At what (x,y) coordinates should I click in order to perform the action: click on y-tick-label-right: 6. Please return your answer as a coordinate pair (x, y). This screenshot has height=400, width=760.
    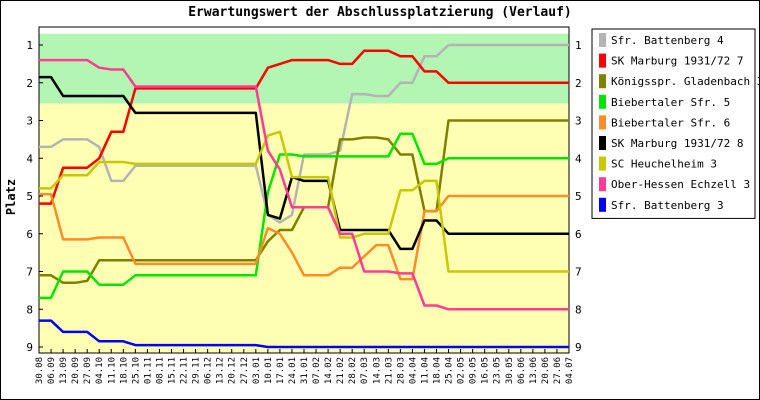
    Looking at the image, I should click on (578, 234).